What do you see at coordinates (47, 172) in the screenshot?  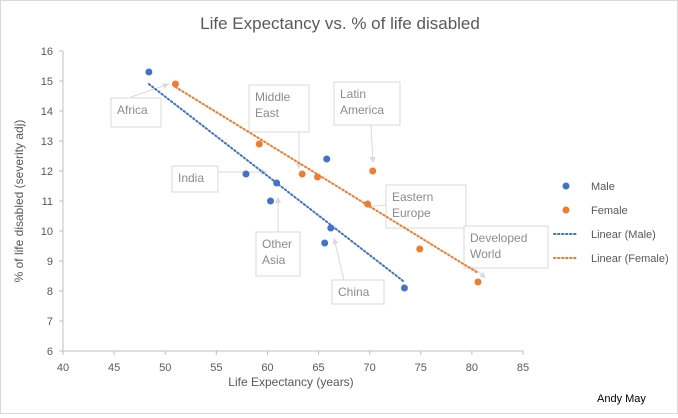 I see `y-tick-label: 12` at bounding box center [47, 172].